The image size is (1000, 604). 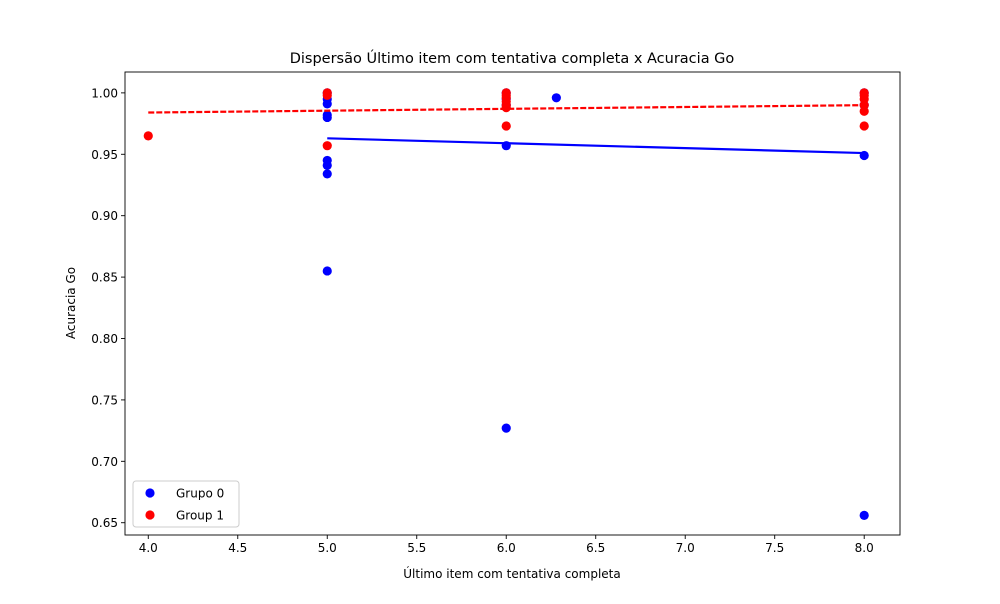 I want to click on y-tick-label: 0.70, so click(x=104, y=462).